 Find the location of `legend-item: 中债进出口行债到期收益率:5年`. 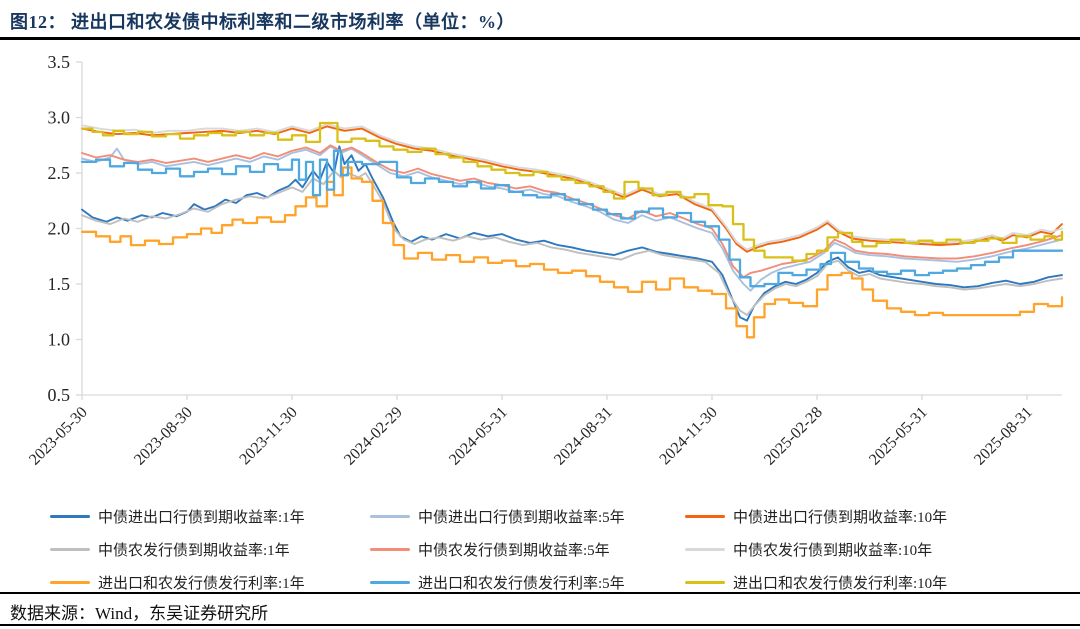

legend-item: 中债进出口行债到期收益率:5年 is located at coordinates (527, 516).